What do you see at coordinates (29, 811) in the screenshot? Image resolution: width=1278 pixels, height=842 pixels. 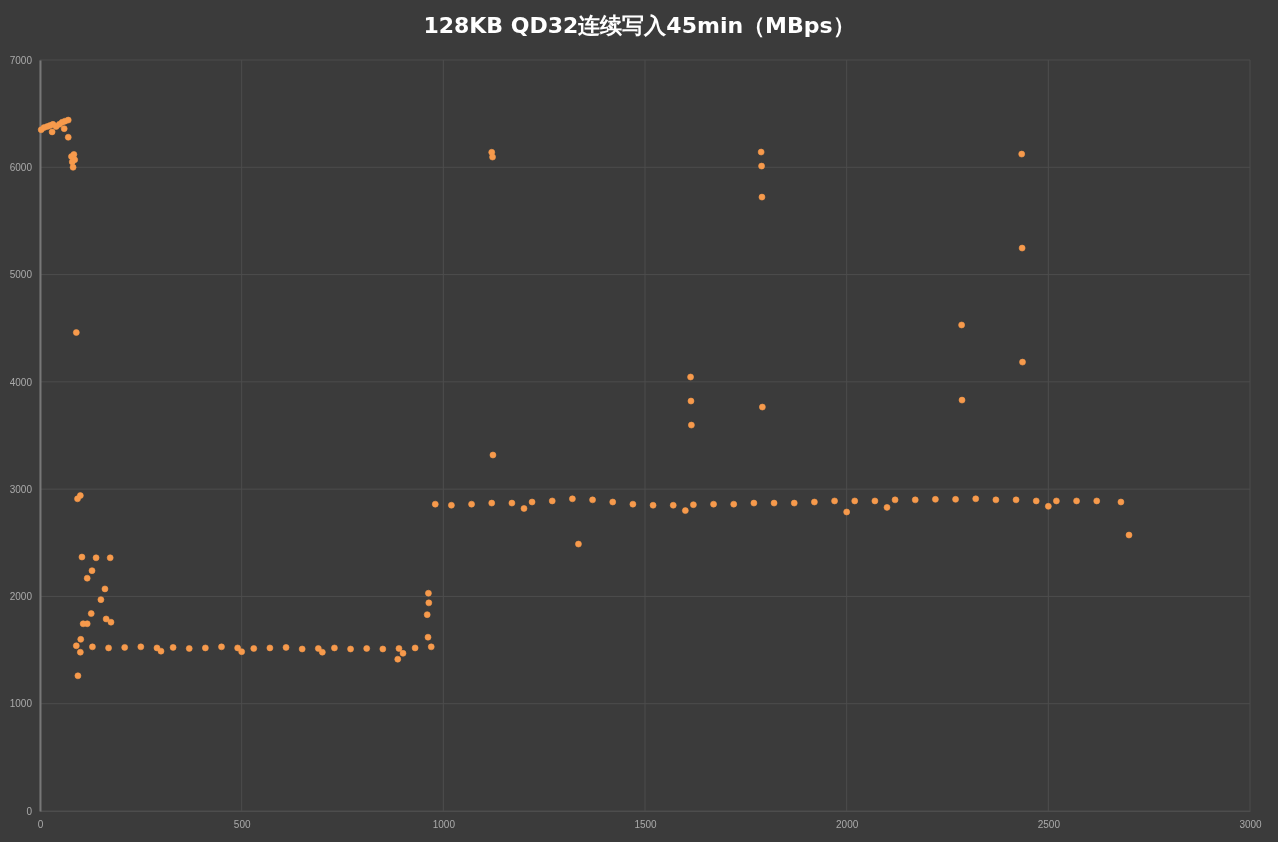 I see `y-tick-label: 0` at bounding box center [29, 811].